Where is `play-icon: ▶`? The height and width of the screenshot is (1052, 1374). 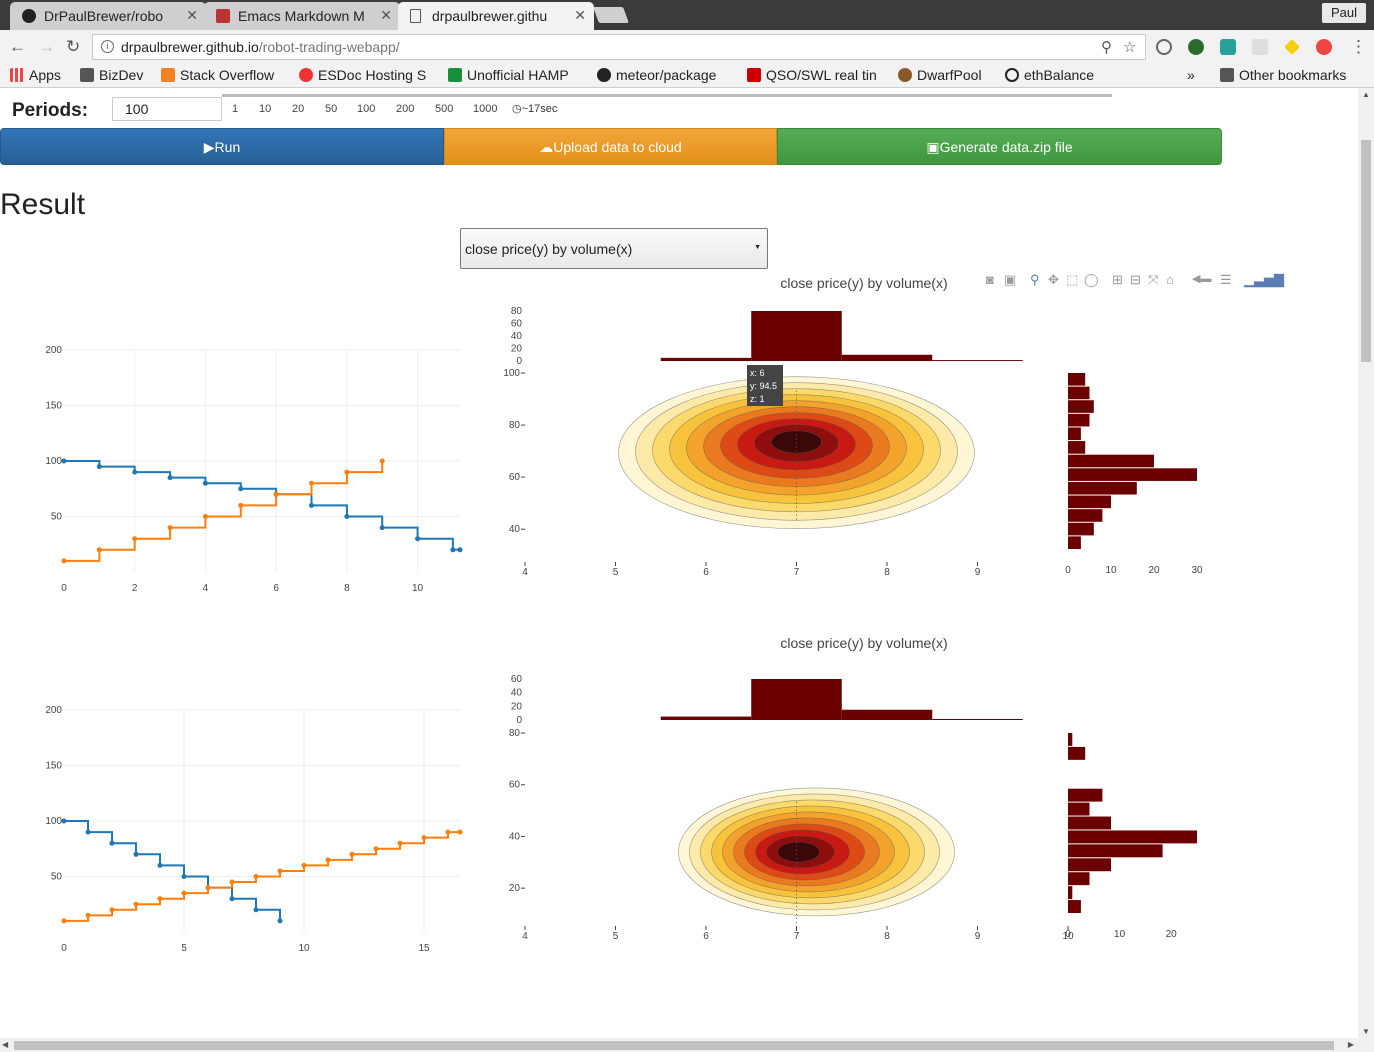 play-icon: ▶ is located at coordinates (209, 147).